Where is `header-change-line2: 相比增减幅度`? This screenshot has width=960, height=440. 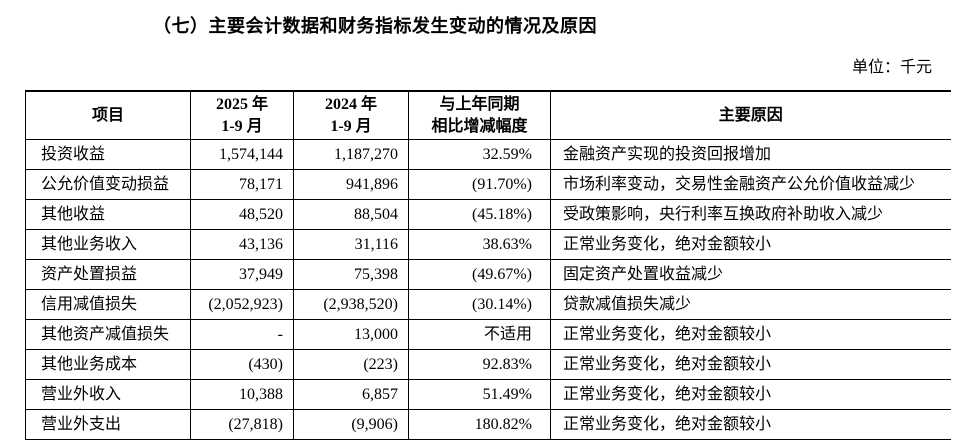
header-change-line2: 相比增减幅度 is located at coordinates (479, 126).